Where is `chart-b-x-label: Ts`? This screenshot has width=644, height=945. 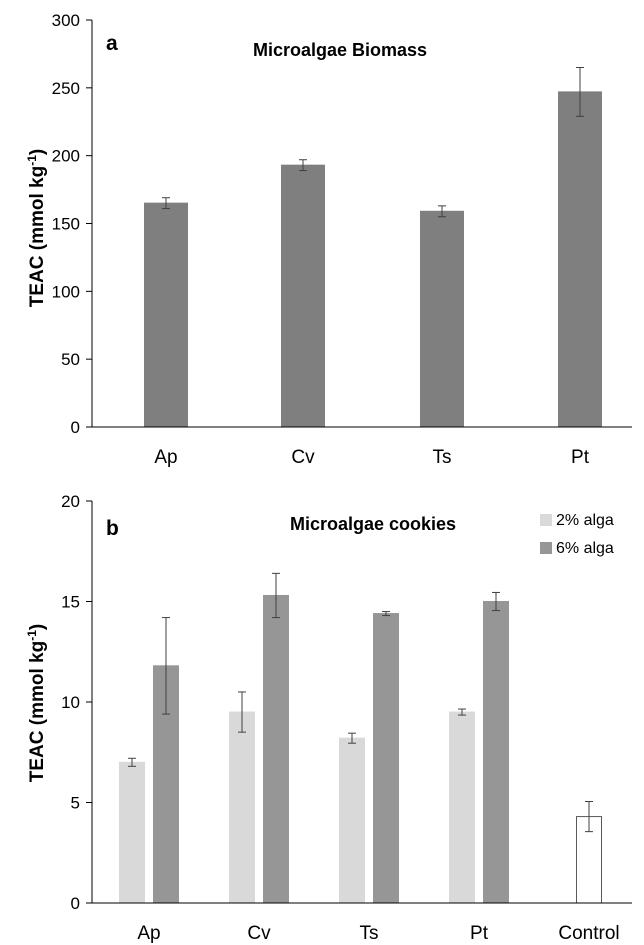 chart-b-x-label: Ts is located at coordinates (369, 933).